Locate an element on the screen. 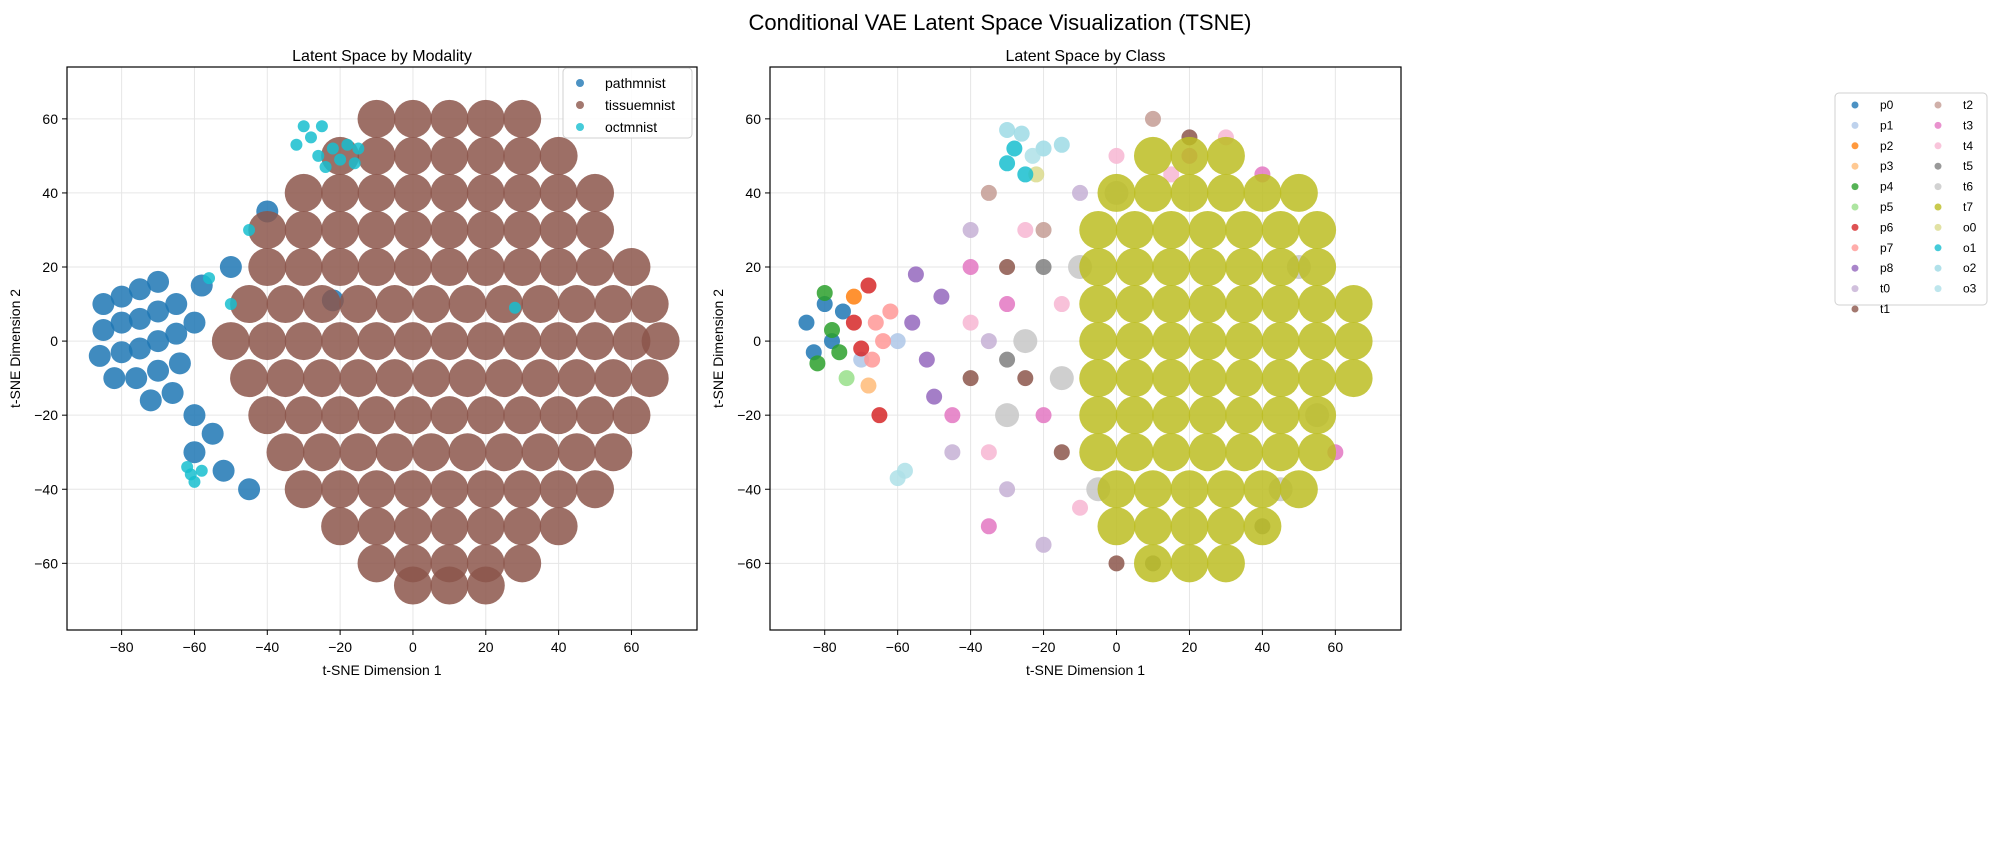 Image resolution: width=2000 pixels, height=866 pixels. legend-marker-p6 is located at coordinates (1855, 227).